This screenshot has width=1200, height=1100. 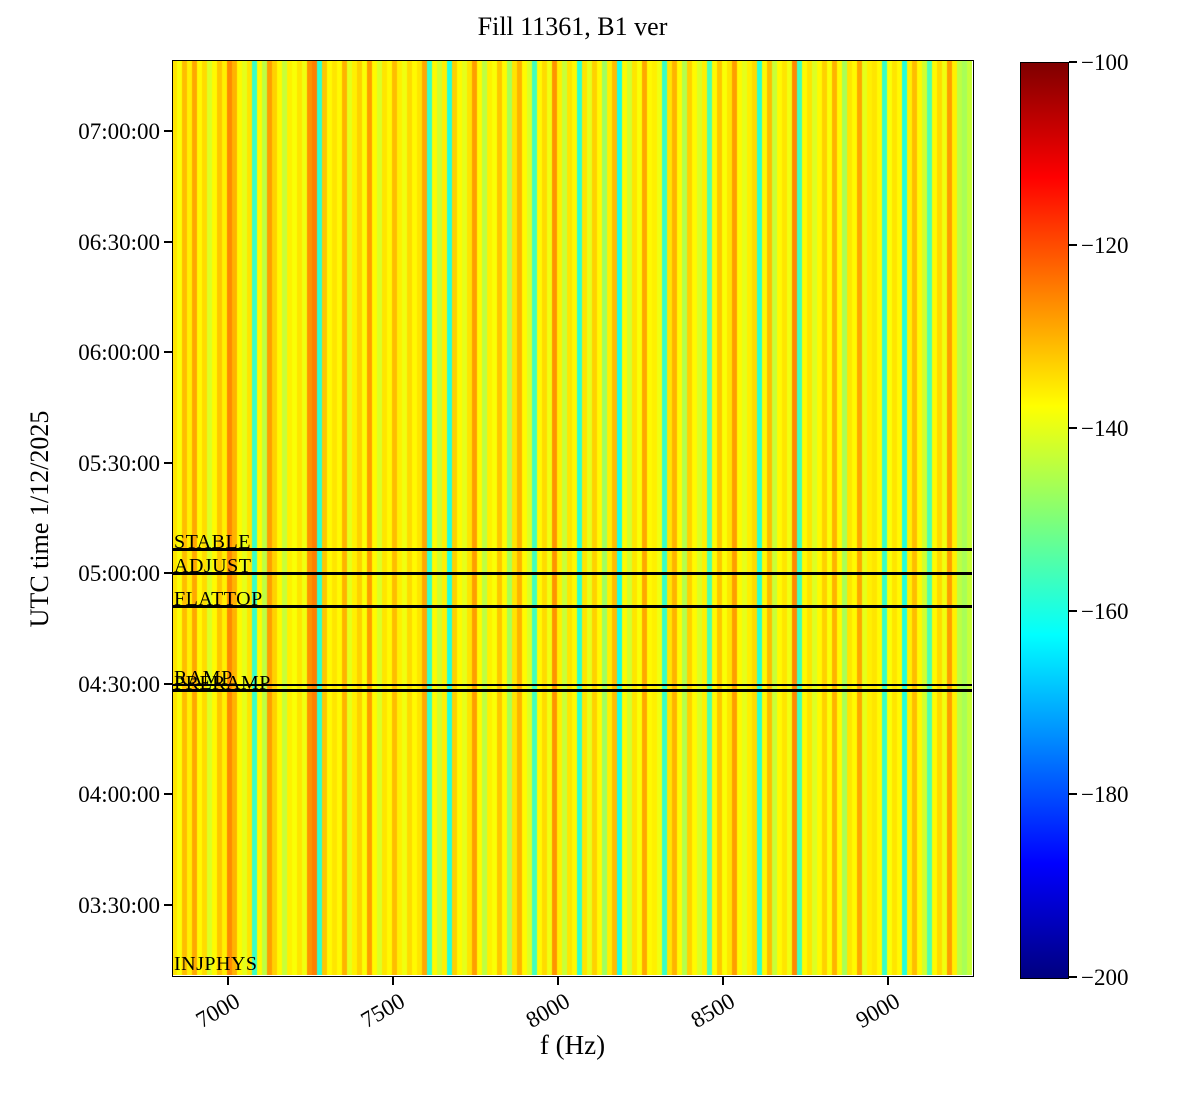 I want to click on y-tick-label: 06:00:00, so click(x=119, y=353).